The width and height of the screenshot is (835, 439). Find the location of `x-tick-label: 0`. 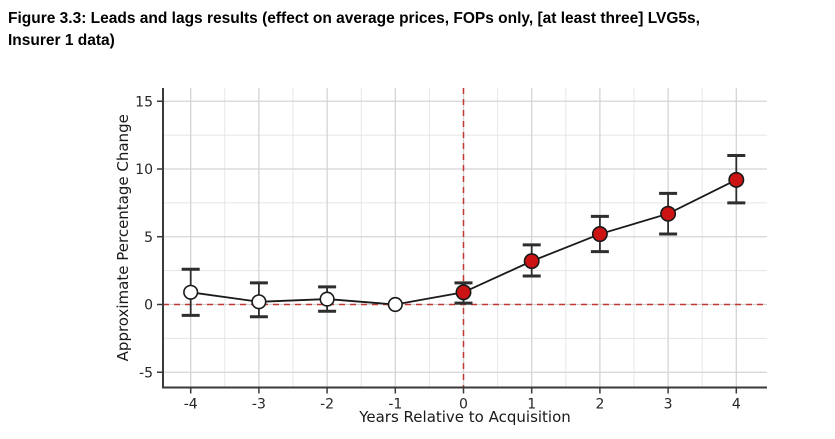

x-tick-label: 0 is located at coordinates (463, 405).